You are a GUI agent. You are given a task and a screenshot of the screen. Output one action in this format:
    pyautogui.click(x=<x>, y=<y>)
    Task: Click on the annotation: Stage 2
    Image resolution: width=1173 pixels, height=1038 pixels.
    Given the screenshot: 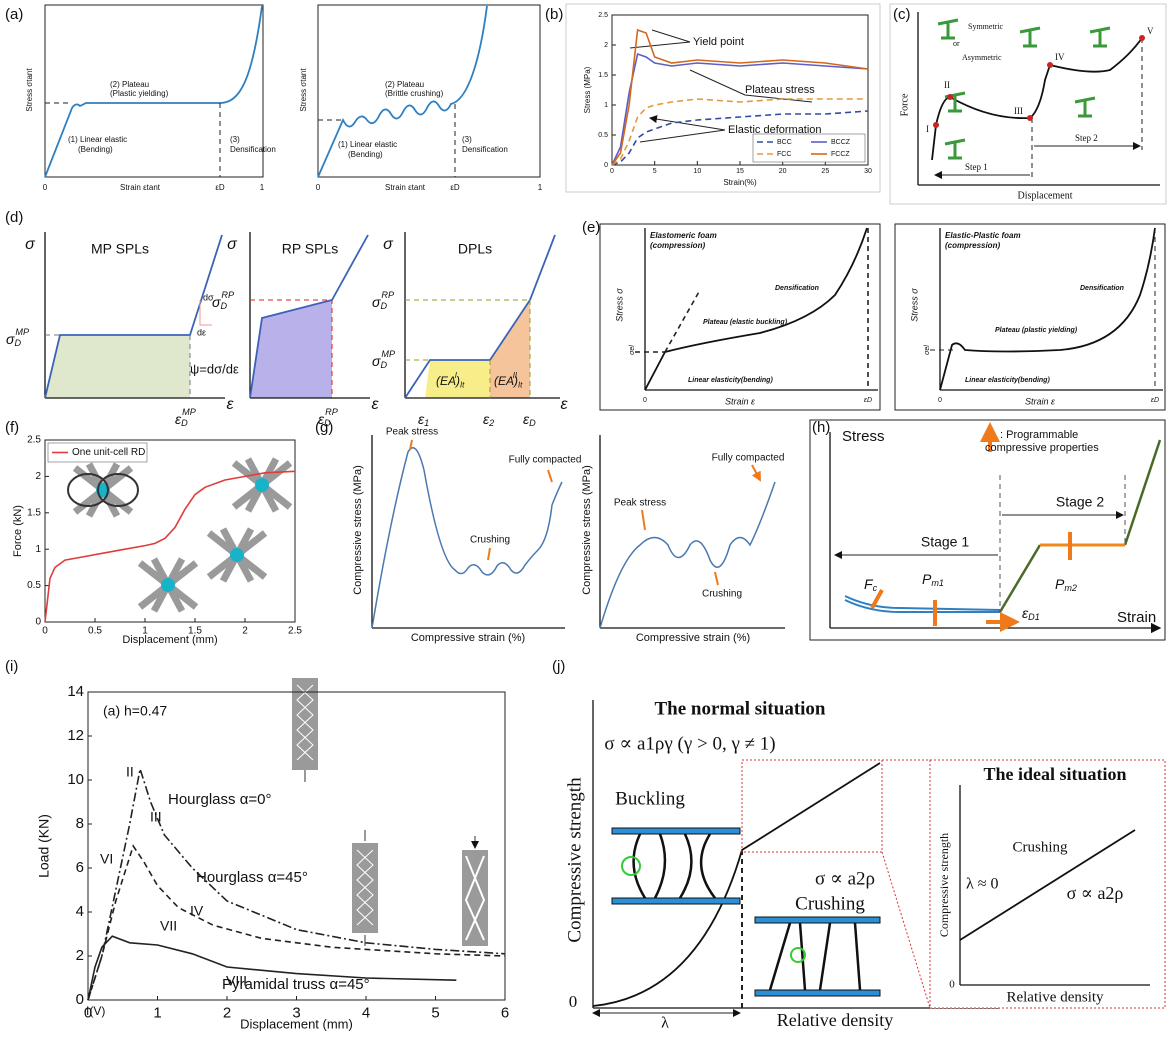 What is the action you would take?
    pyautogui.click(x=1080, y=502)
    